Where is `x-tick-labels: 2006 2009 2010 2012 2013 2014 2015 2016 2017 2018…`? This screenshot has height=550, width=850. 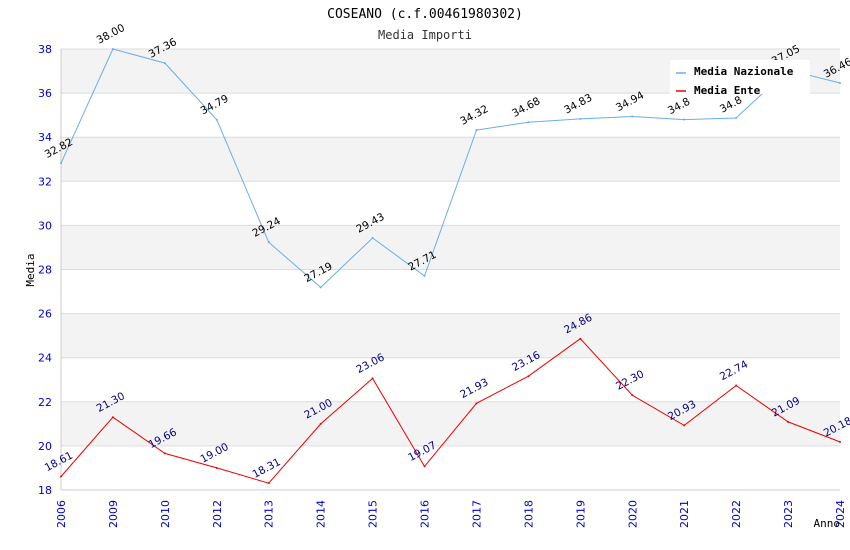
x-tick-labels: 2006 2009 2010 2012 2013 2014 2015 2016 2017 2018… is located at coordinates (451, 514).